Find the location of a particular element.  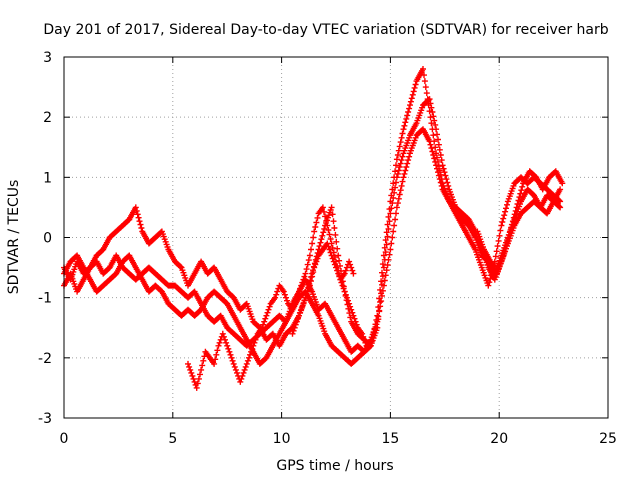

series-track-f is located at coordinates (520, 222).